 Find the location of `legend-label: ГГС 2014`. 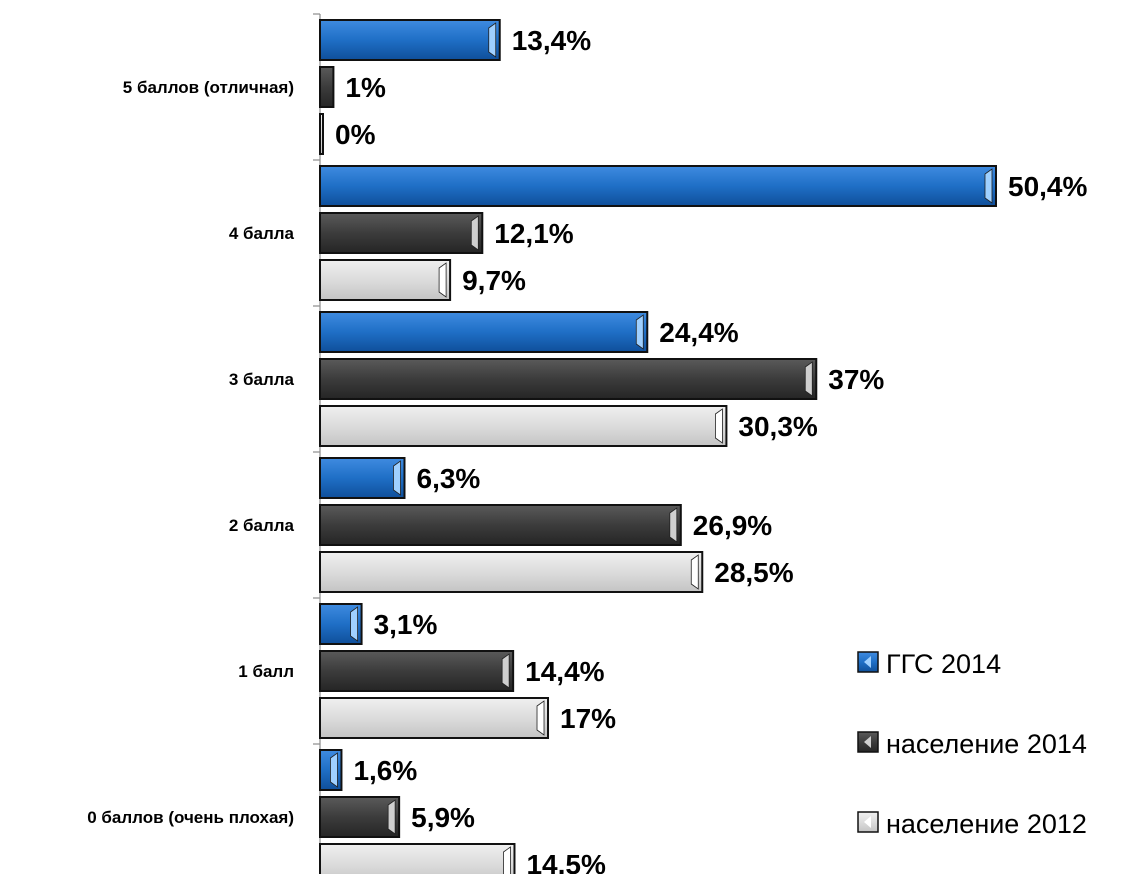

legend-label: ГГС 2014 is located at coordinates (943, 664).